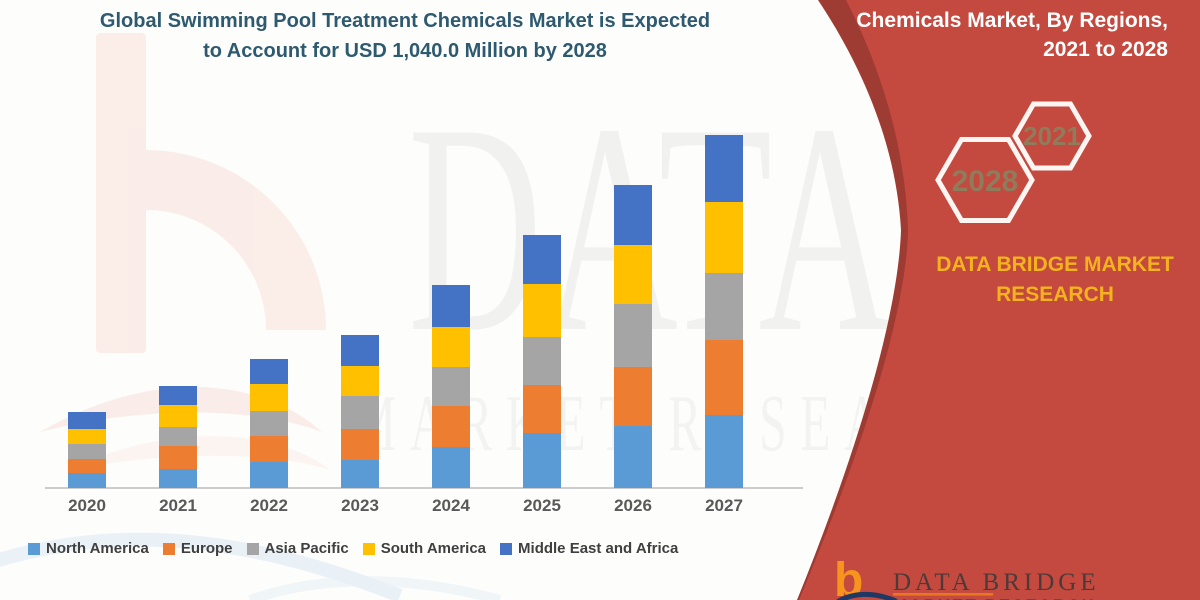 Image resolution: width=1200 pixels, height=600 pixels. I want to click on legend-label: South America, so click(433, 548).